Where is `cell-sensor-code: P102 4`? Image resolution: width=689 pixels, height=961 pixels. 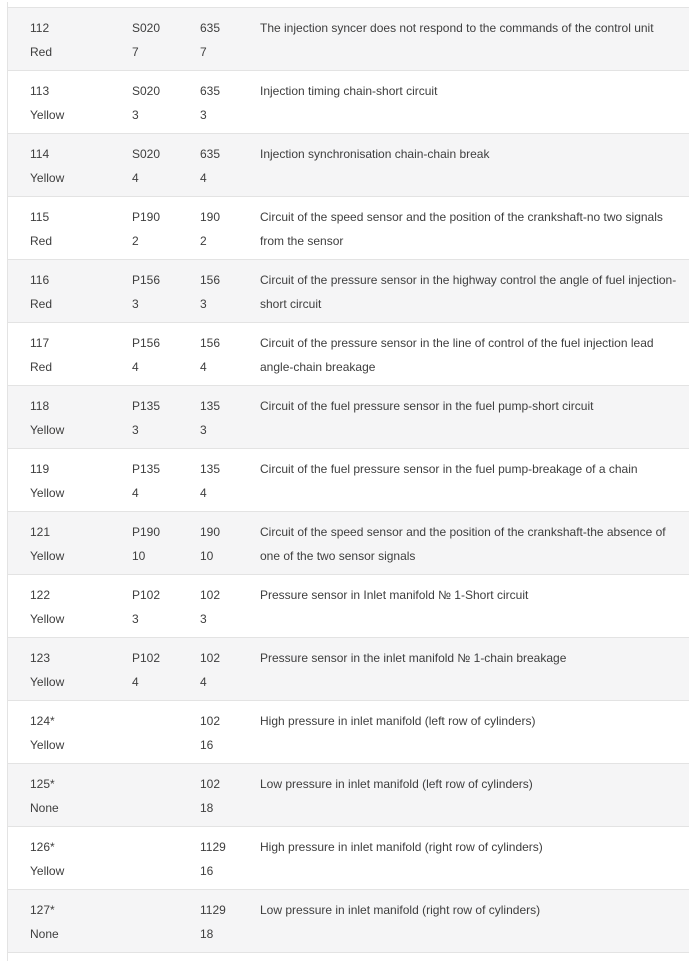 cell-sensor-code: P102 4 is located at coordinates (166, 670).